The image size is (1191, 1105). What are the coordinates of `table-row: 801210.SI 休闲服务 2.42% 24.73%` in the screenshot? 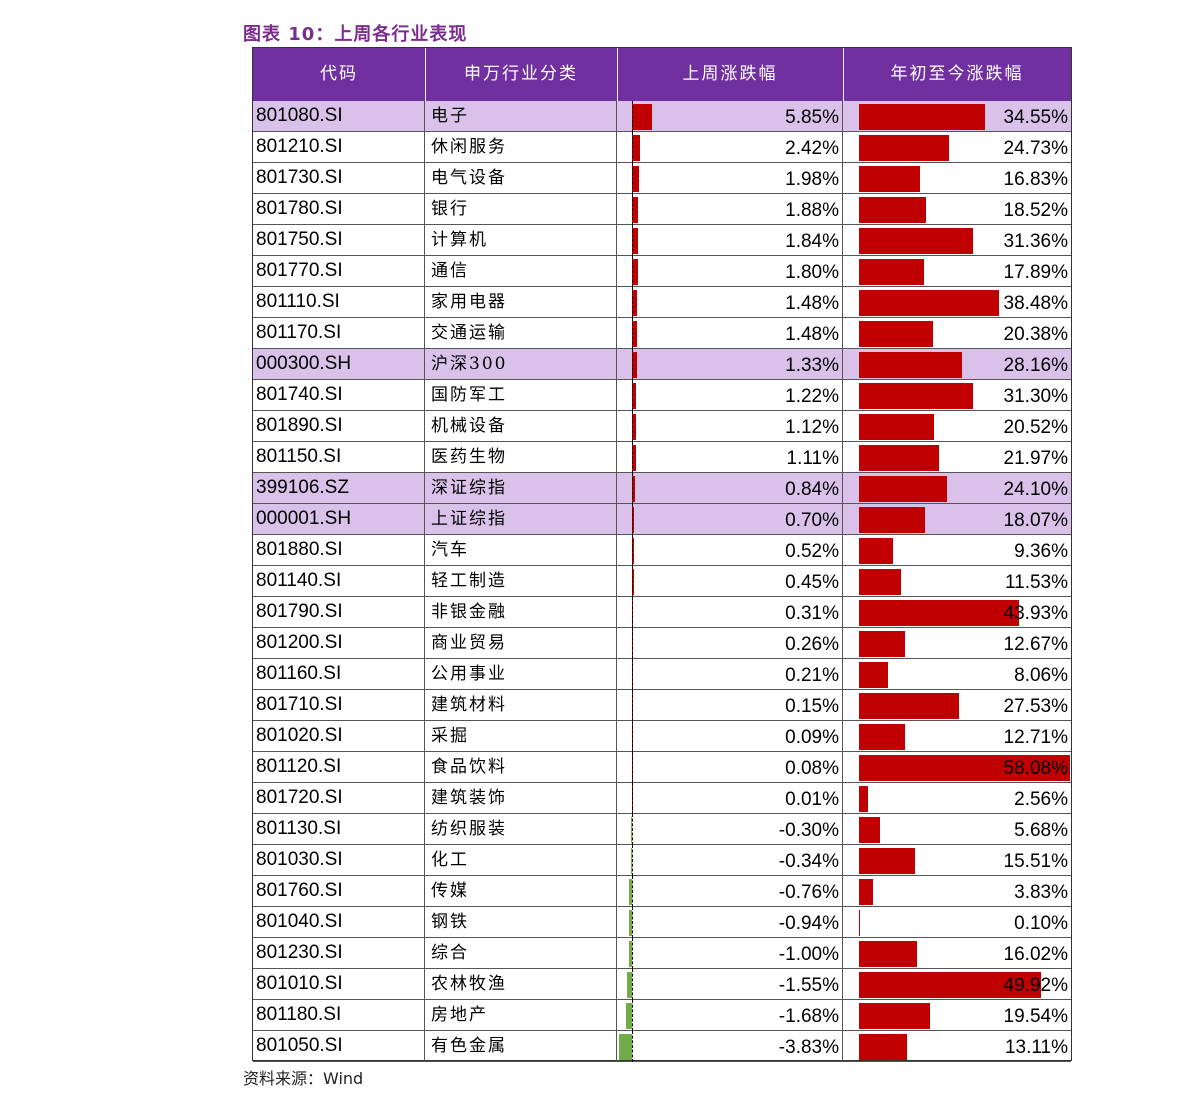 It's located at (662, 147).